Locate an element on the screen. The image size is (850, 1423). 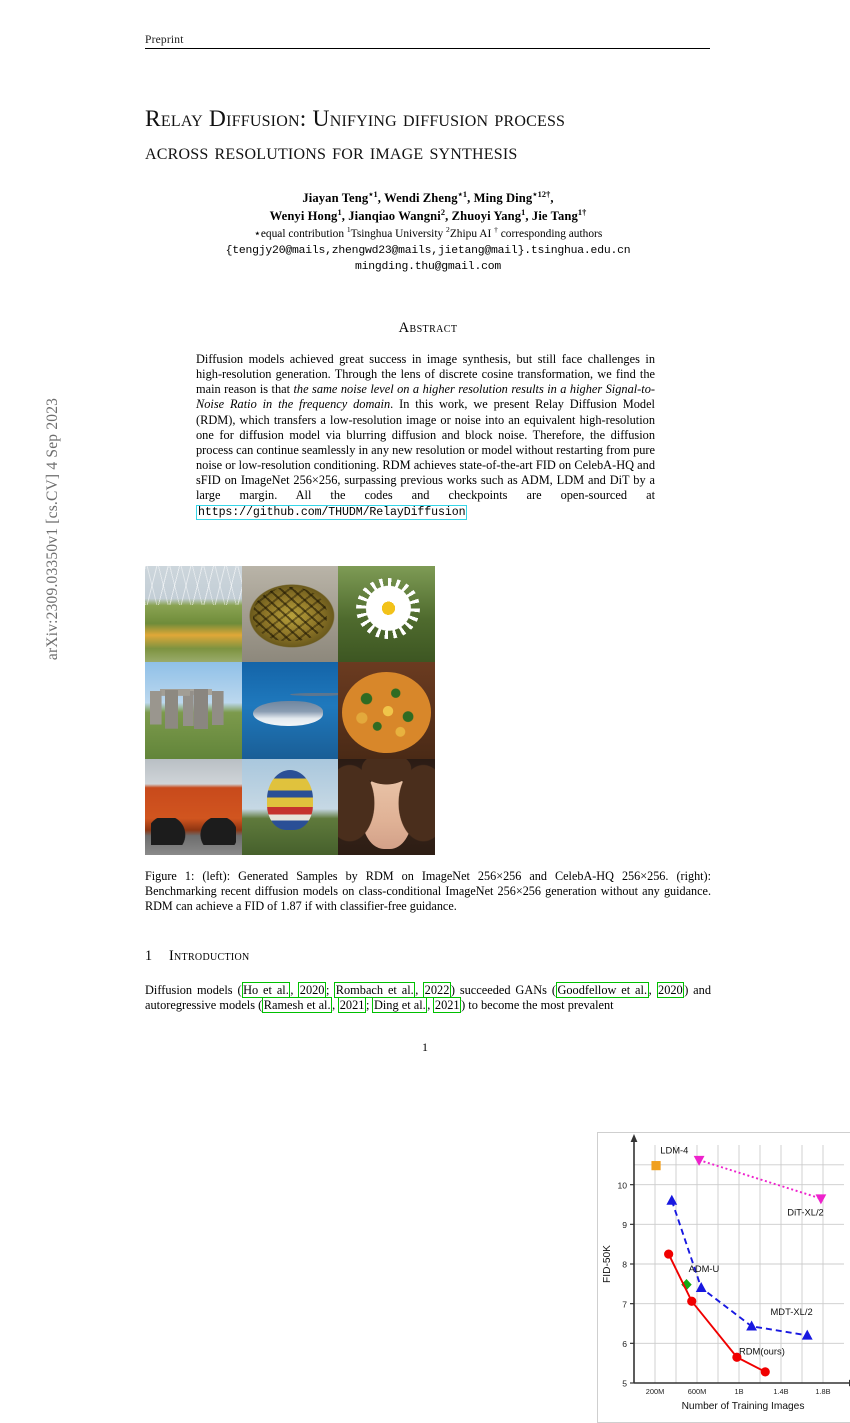
author-1: Jiayan Teng is located at coordinates (335, 198).